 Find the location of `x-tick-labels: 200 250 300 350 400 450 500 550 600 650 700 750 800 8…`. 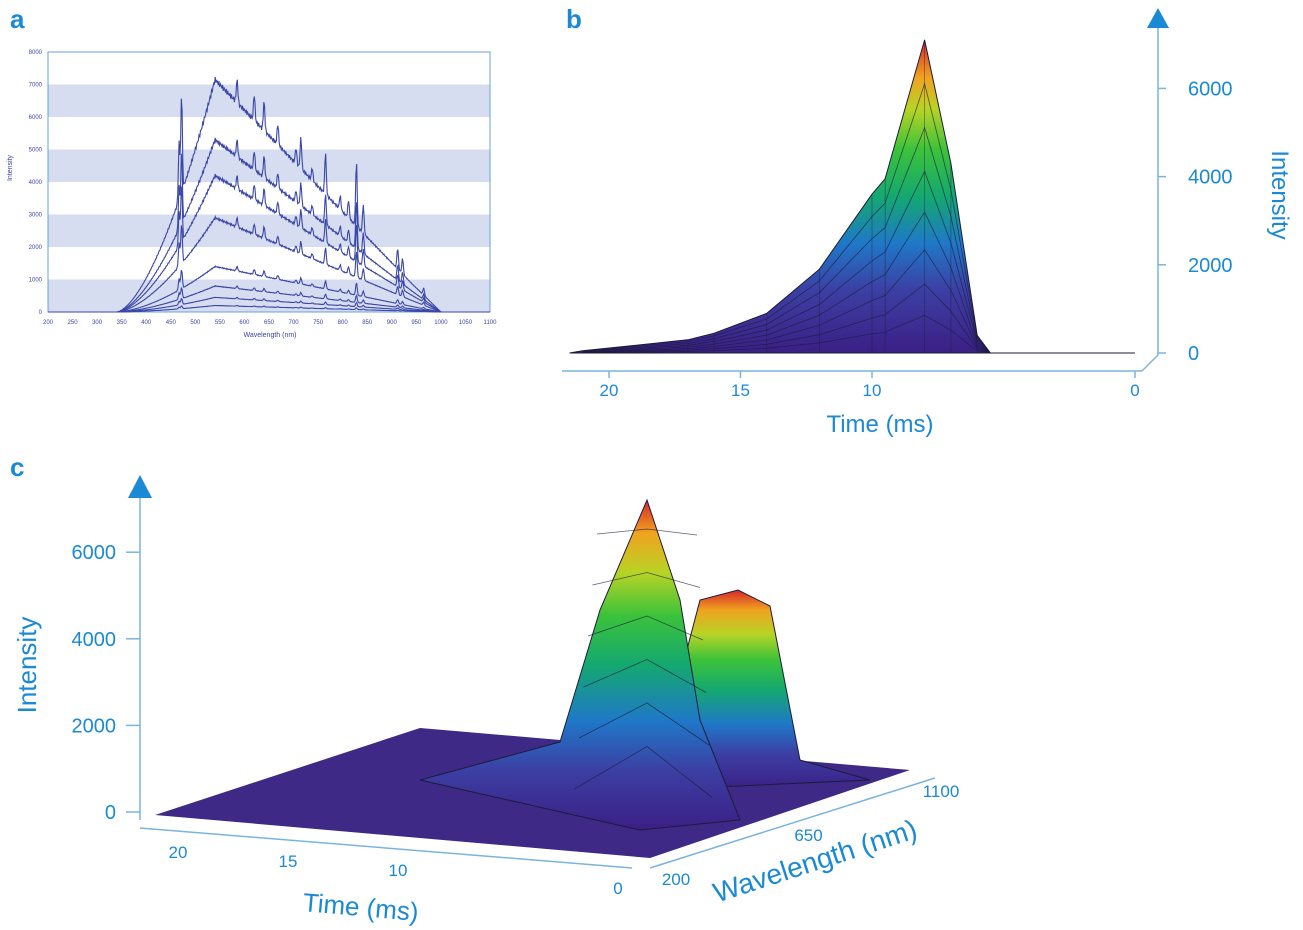

x-tick-labels: 200 250 300 350 400 450 500 550 600 650 700 750 800 8… is located at coordinates (270, 323).